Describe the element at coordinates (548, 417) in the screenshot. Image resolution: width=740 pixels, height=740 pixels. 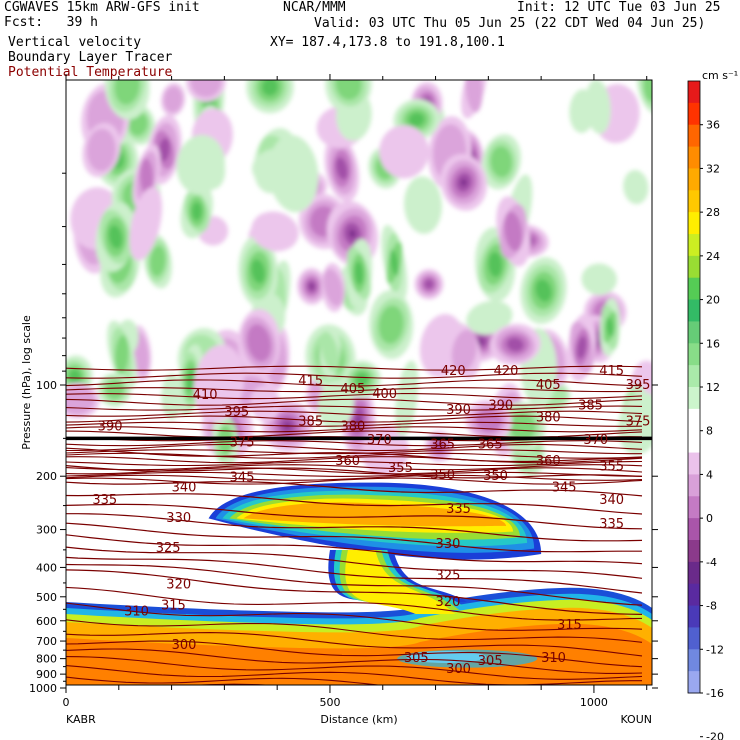
I see `theta-label: 380` at that location.